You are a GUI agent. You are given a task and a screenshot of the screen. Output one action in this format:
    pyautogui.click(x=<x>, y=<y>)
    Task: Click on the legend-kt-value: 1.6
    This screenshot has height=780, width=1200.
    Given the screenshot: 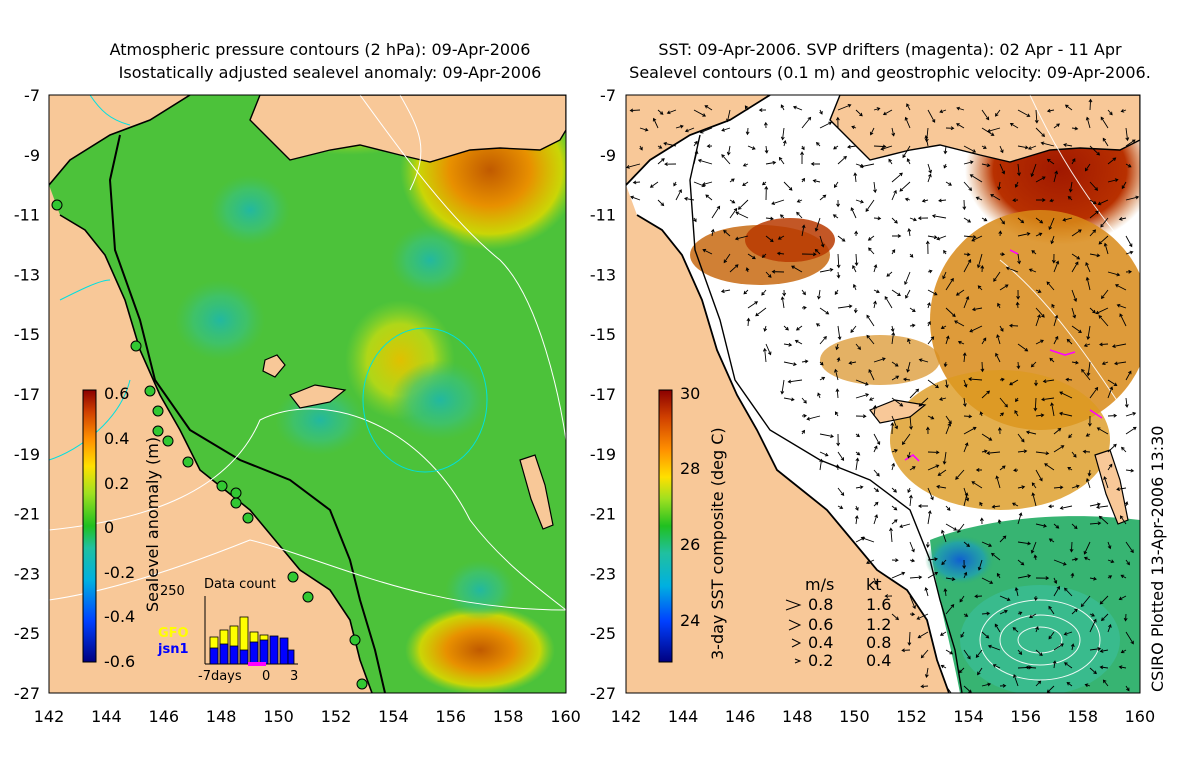 What is the action you would take?
    pyautogui.click(x=878, y=604)
    